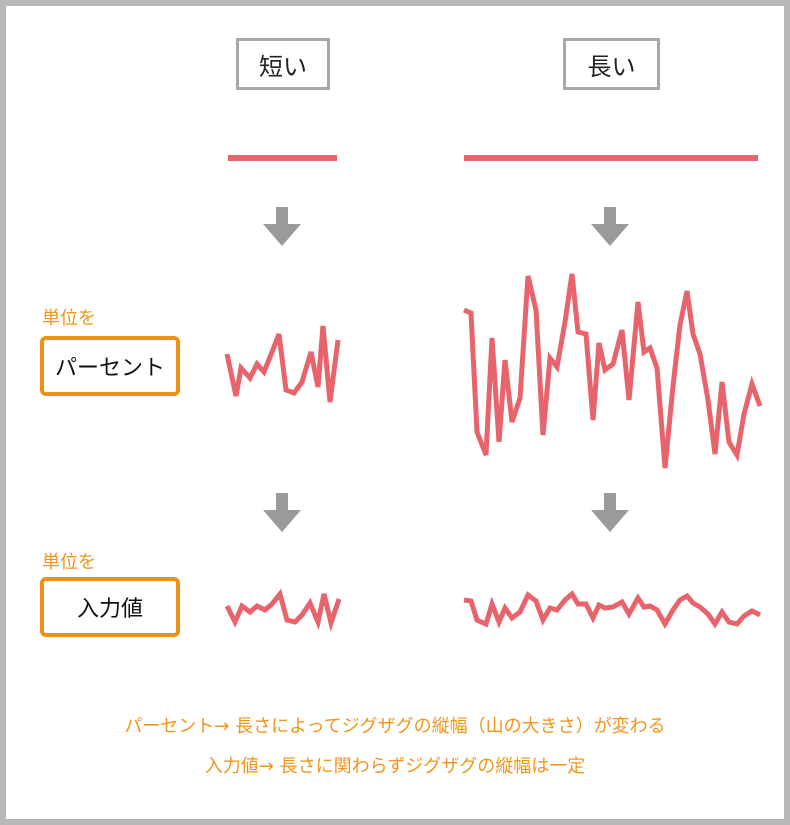 Image resolution: width=790 pixels, height=825 pixels. I want to click on unit-box-percent: パーセント, so click(110, 366).